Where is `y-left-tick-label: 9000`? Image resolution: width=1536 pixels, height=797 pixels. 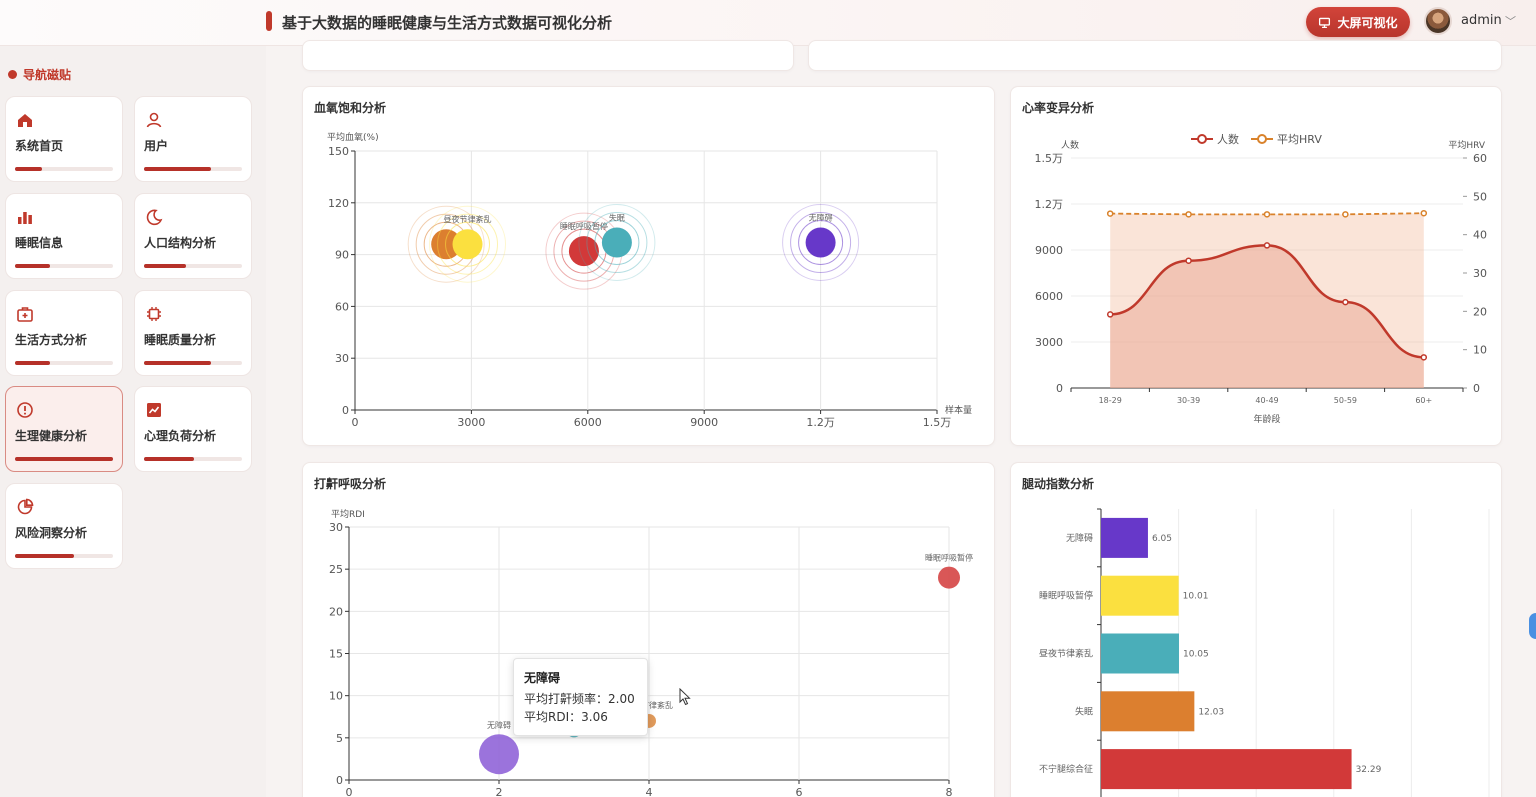
y-left-tick-label: 9000 is located at coordinates (1049, 250).